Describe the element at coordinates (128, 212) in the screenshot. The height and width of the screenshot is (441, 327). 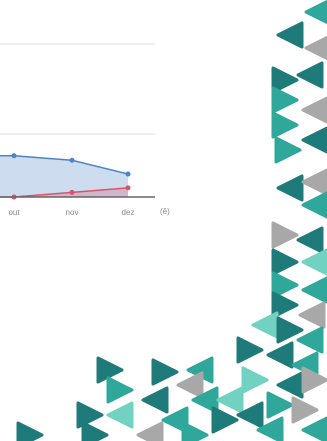
I see `x-tick-label: dez` at that location.